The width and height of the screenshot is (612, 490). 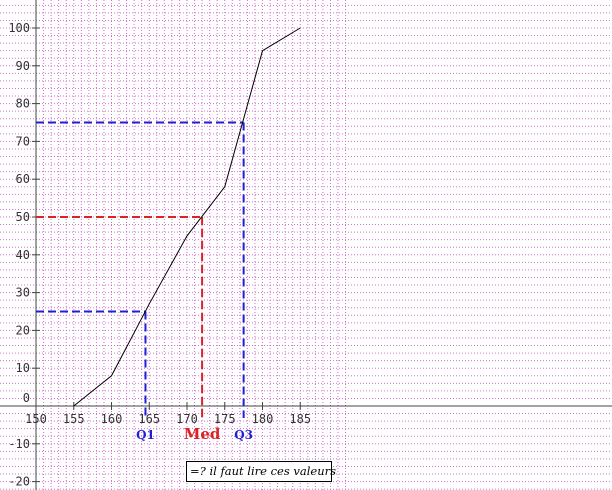 I want to click on x-tick-label: 180, so click(x=263, y=419).